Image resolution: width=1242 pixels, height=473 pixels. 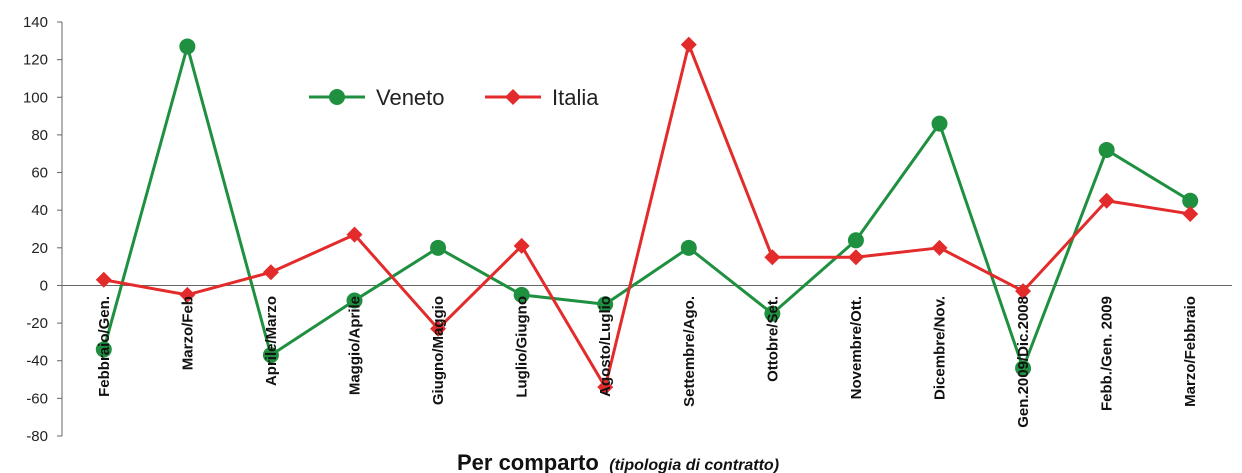 I want to click on x-category-label: Settembre/Ago., so click(x=689, y=351).